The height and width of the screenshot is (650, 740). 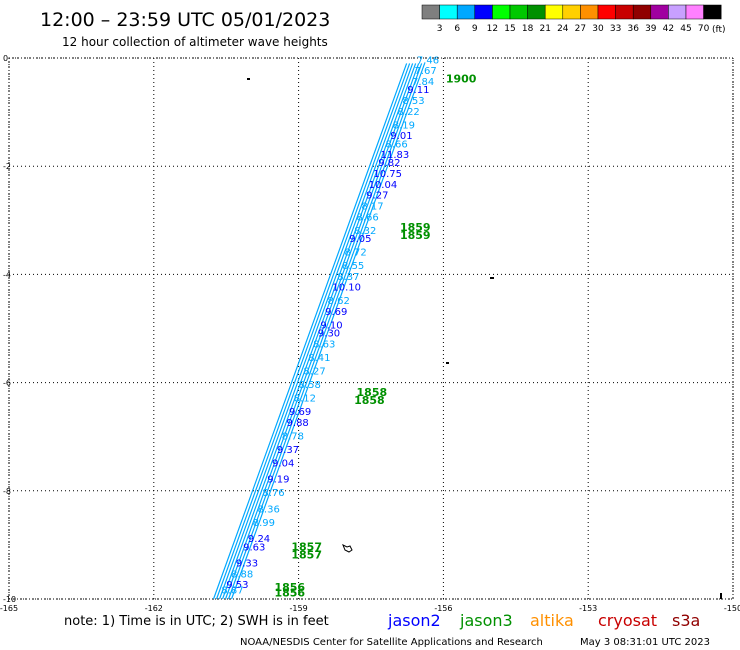 I want to click on legend-label: 18, so click(x=528, y=29).